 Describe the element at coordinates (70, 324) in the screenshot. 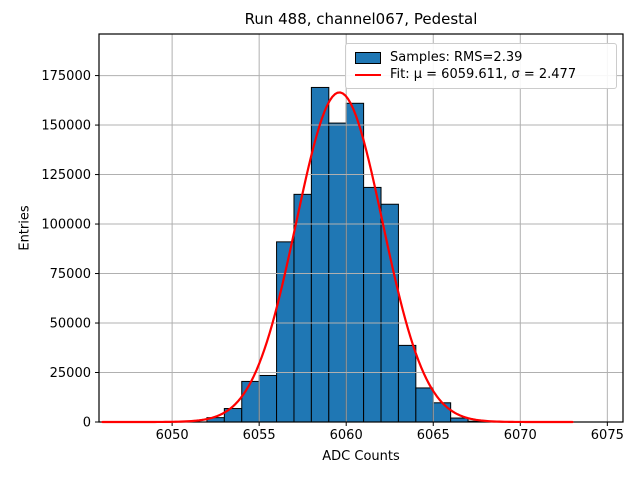

I see `y-tick-label: 50000` at that location.